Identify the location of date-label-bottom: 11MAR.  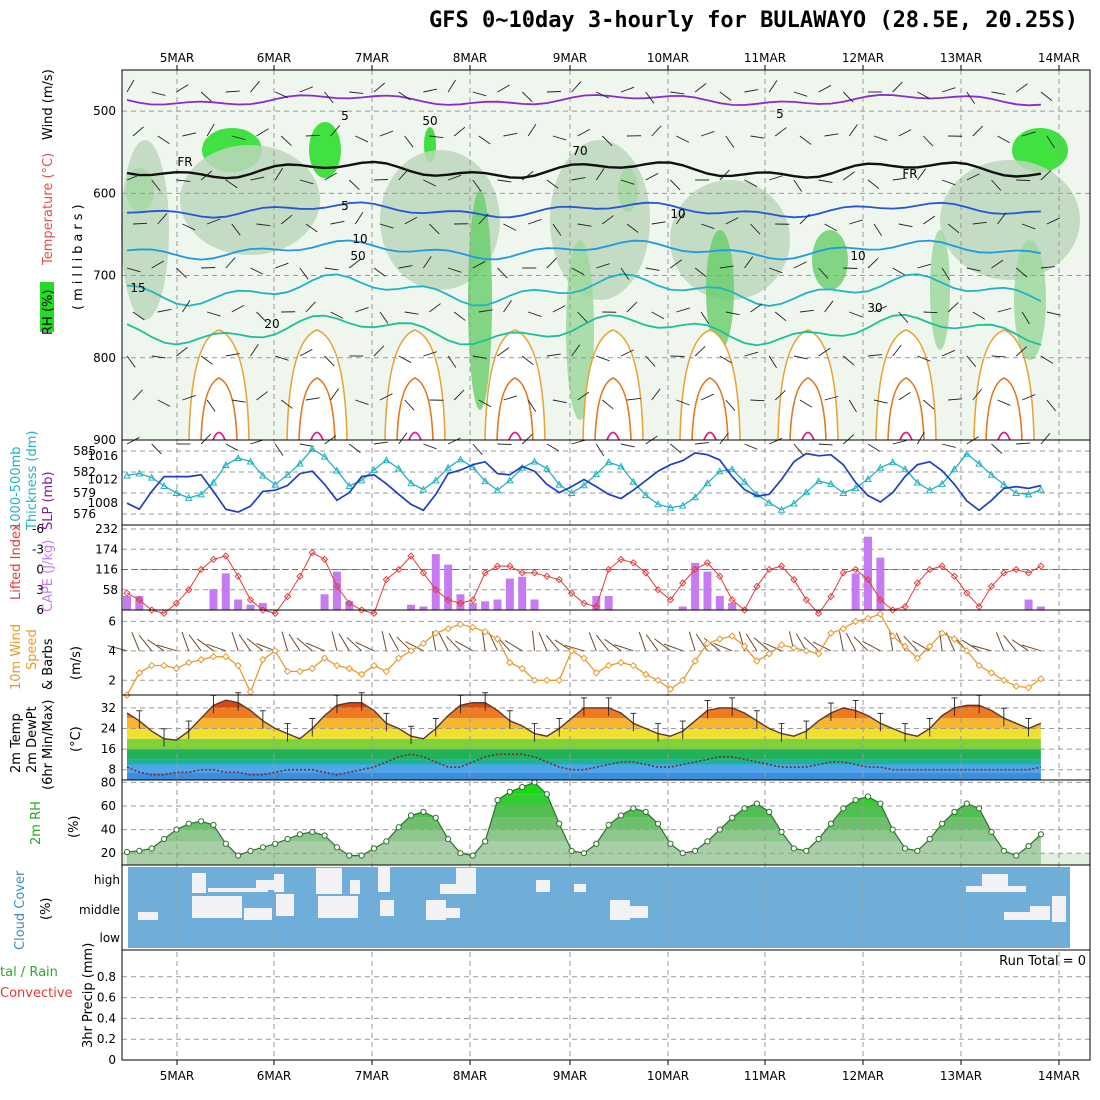
(765, 1076).